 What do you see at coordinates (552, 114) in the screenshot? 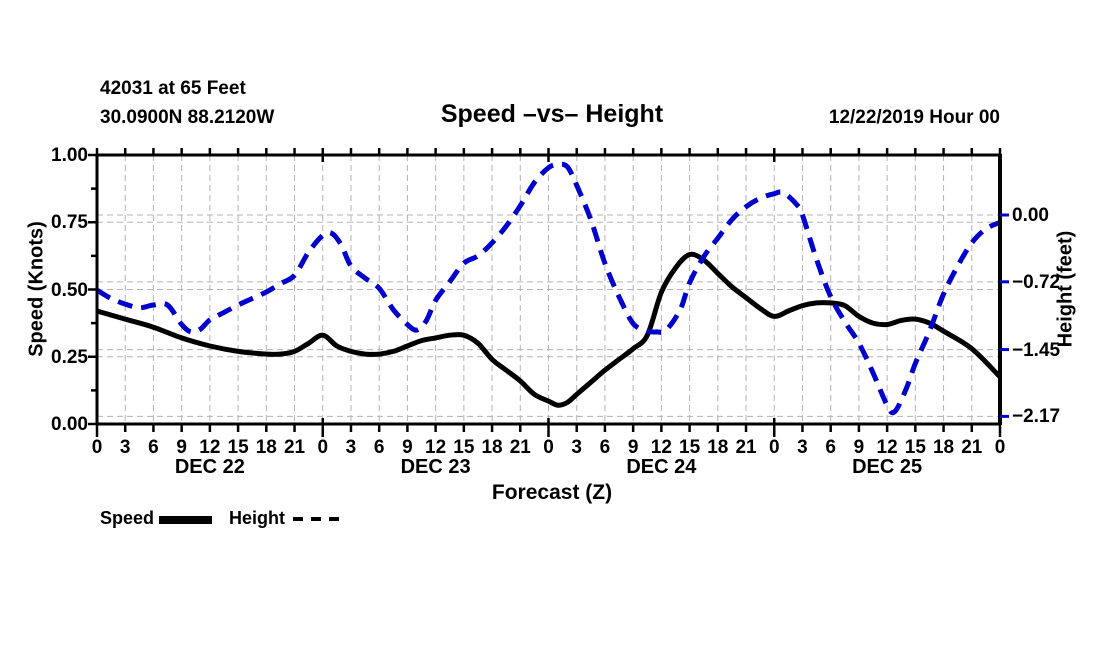
I see `chart-title: Speed –vs– Height` at bounding box center [552, 114].